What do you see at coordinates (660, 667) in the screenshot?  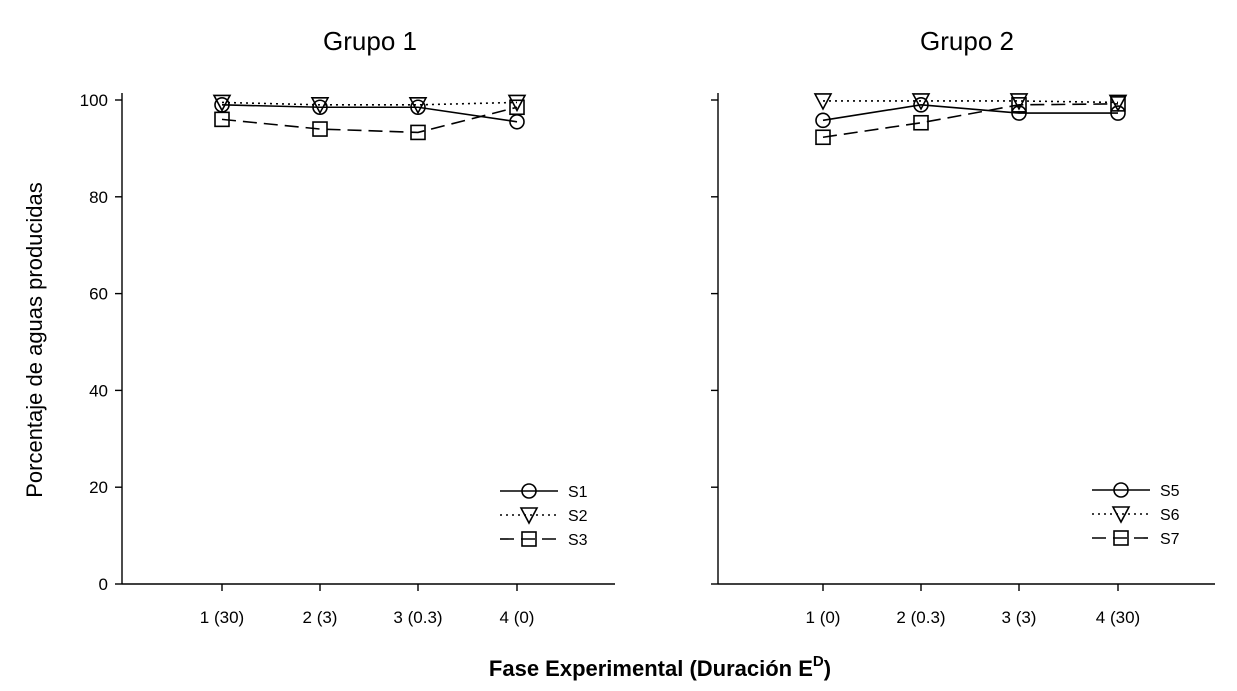 I see `x-axis-label: Fase Experimental (Duración ED)` at bounding box center [660, 667].